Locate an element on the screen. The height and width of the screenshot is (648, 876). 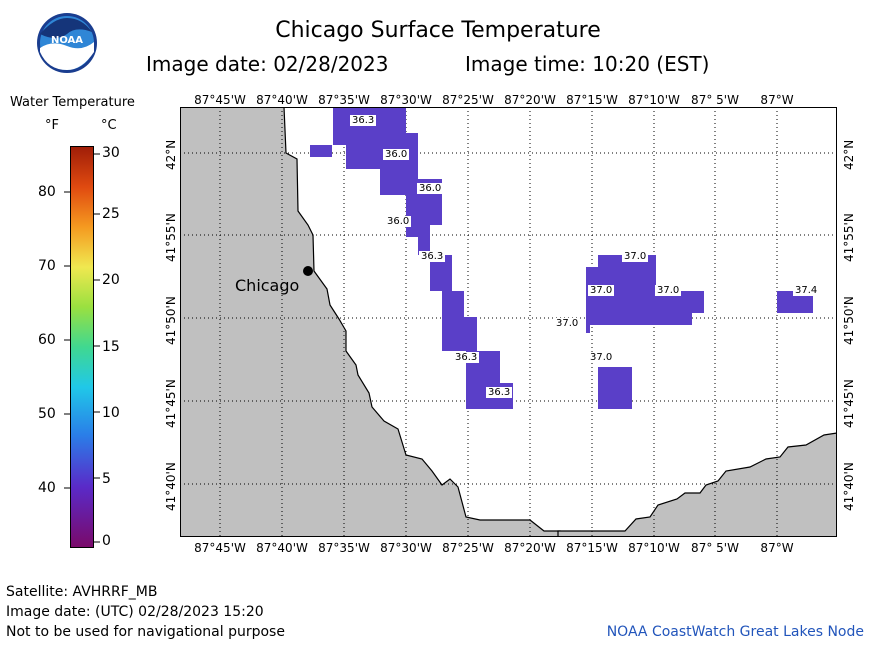
c-tick-10: 10 is located at coordinates (111, 413).